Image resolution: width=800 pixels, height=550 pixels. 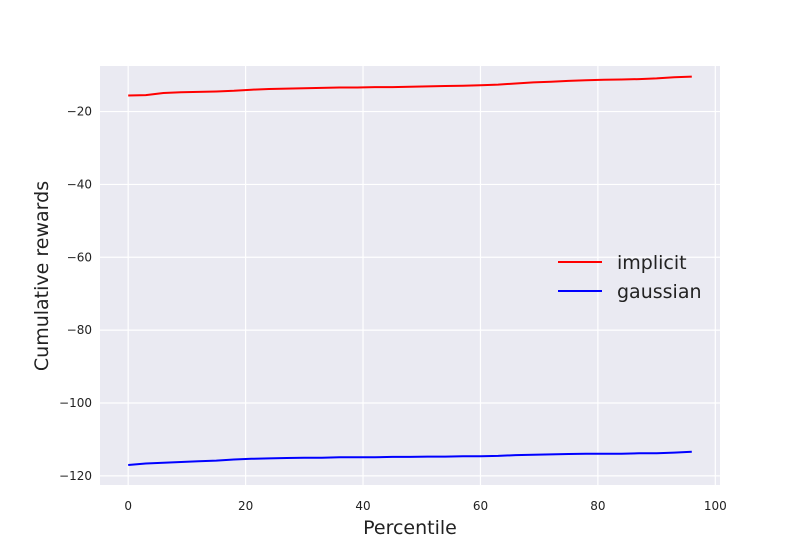 I want to click on x-axis-title: Percentile, so click(x=410, y=528).